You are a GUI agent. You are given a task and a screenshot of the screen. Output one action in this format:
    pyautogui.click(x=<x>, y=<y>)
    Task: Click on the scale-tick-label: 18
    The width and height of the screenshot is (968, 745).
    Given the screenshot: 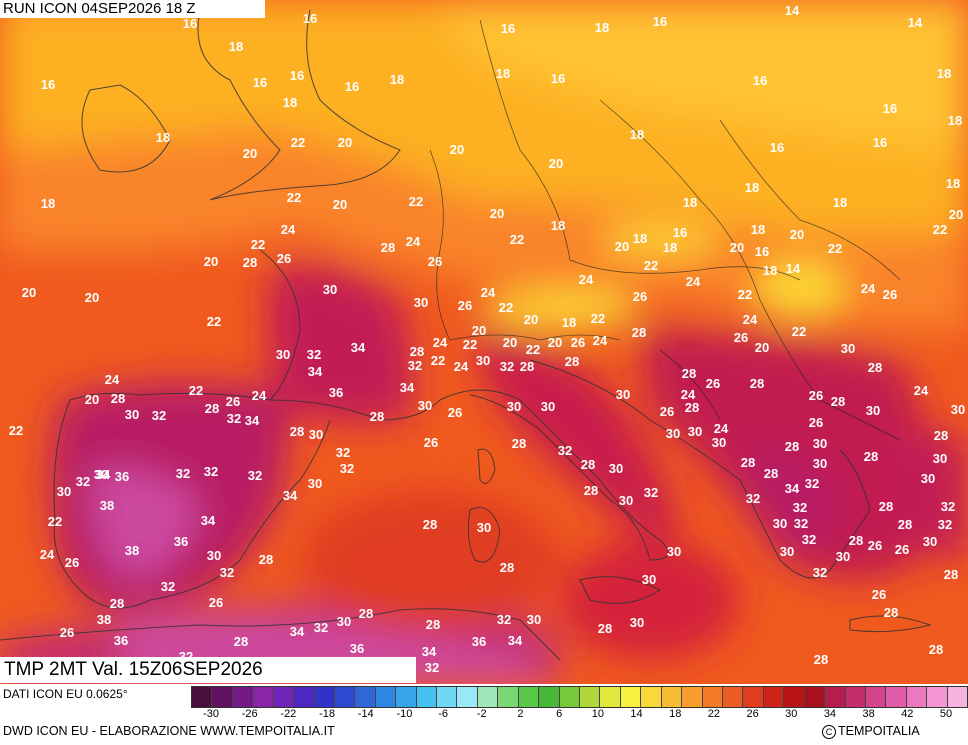 What is the action you would take?
    pyautogui.click(x=675, y=714)
    